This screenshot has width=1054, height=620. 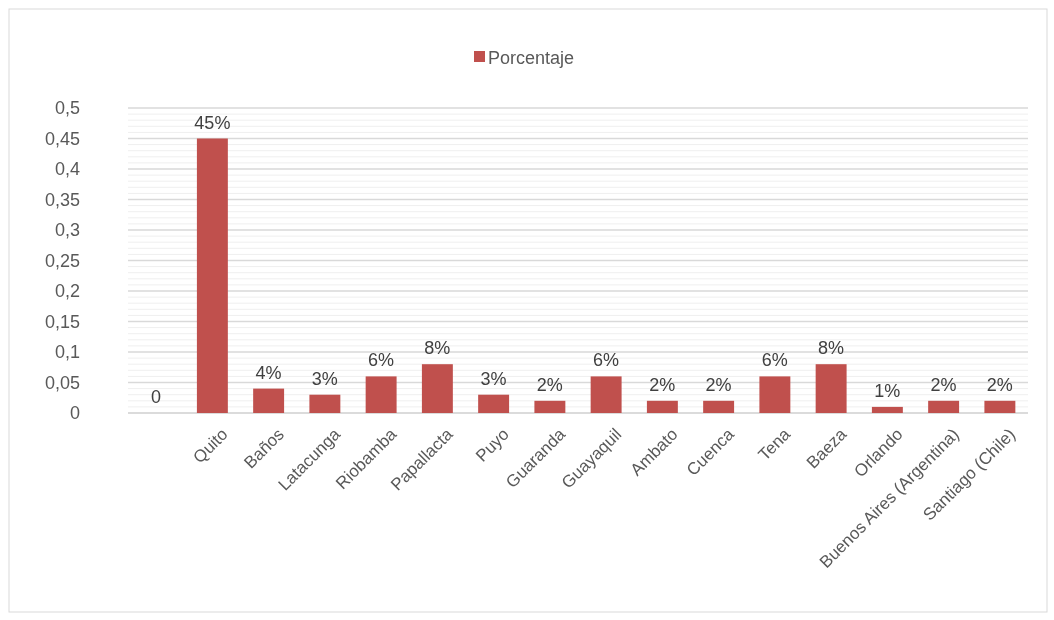 I want to click on y-tick-label: 0,15, so click(x=62, y=321).